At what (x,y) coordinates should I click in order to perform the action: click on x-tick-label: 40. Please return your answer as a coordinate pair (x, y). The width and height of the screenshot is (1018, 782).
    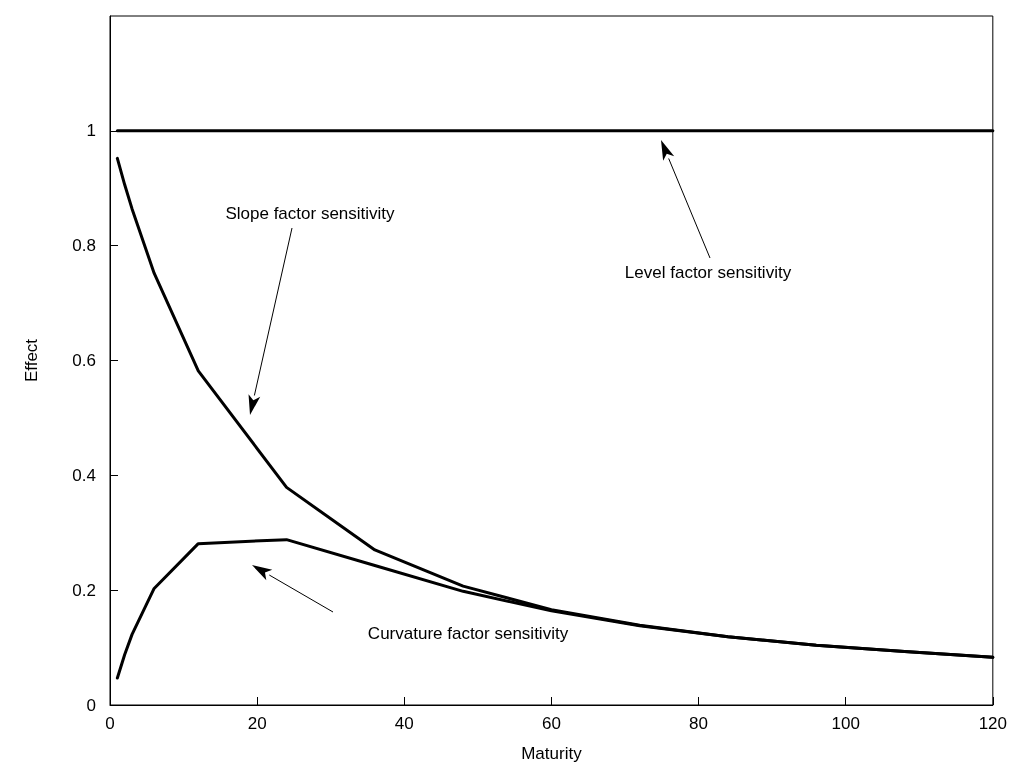
    Looking at the image, I should click on (404, 723).